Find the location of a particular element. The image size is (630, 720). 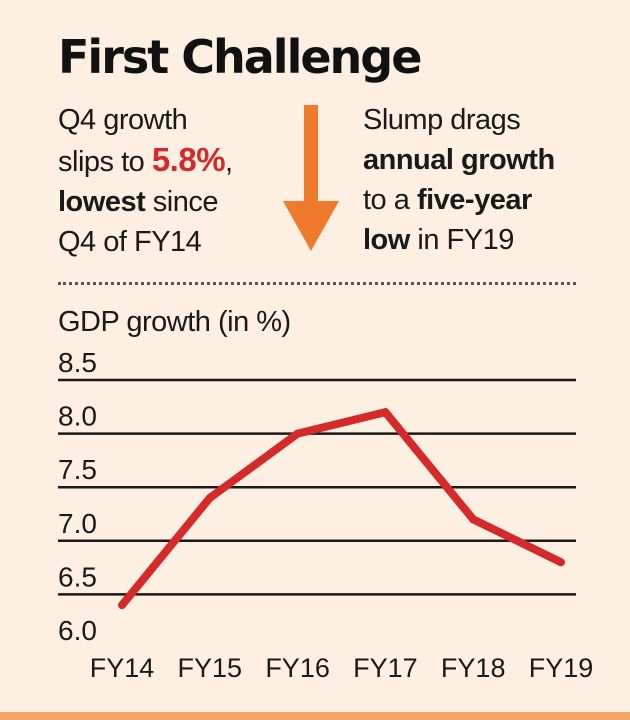

data-point-fy16 is located at coordinates (297, 433).